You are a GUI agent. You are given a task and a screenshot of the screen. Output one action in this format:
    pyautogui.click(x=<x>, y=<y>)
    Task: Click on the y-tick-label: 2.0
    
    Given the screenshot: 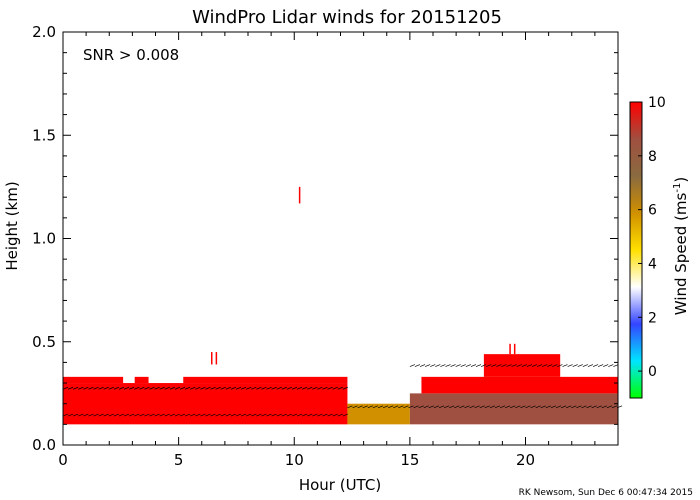 What is the action you would take?
    pyautogui.click(x=44, y=32)
    